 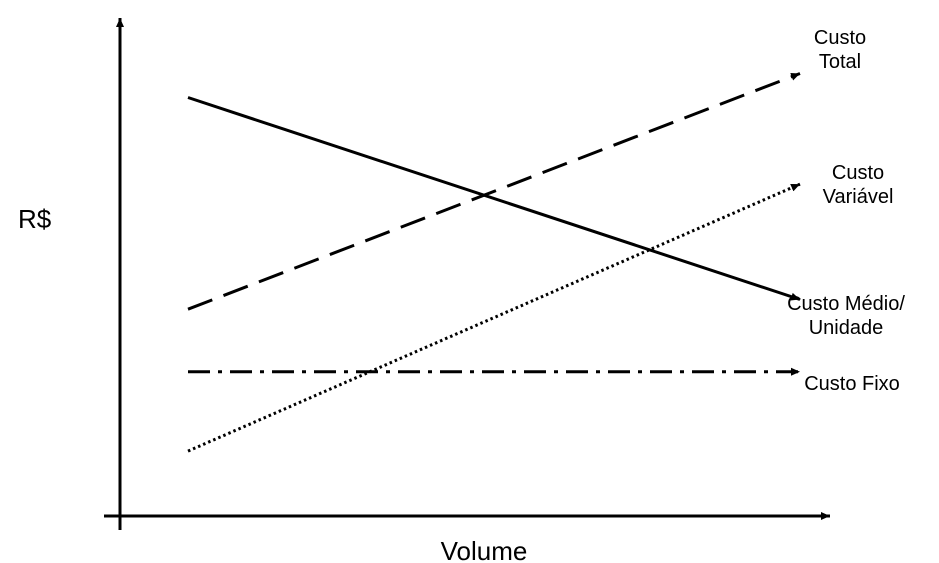 What do you see at coordinates (846, 304) in the screenshot?
I see `series-label-line: Custo Médio/` at bounding box center [846, 304].